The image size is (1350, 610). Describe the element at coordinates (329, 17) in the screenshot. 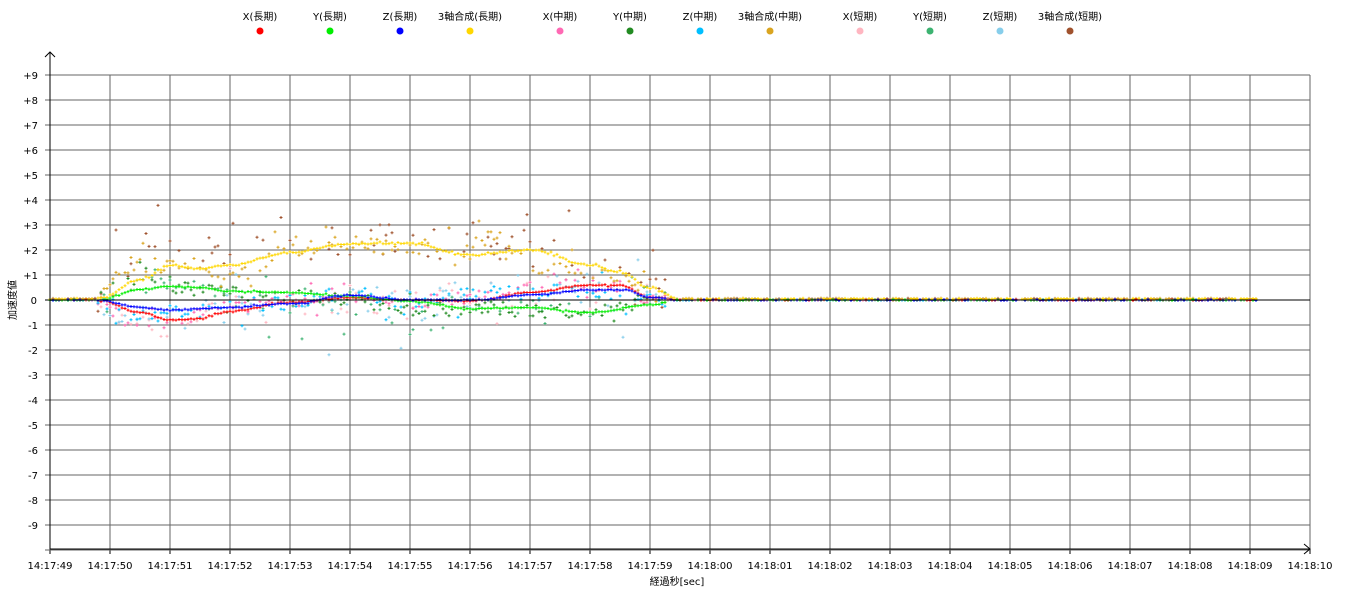

I see `legend-label: Y(長期)` at that location.